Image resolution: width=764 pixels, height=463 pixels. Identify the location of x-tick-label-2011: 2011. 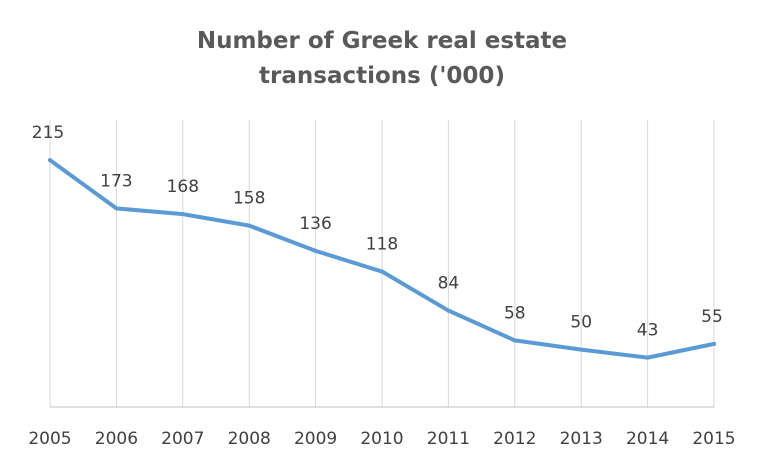
(448, 439).